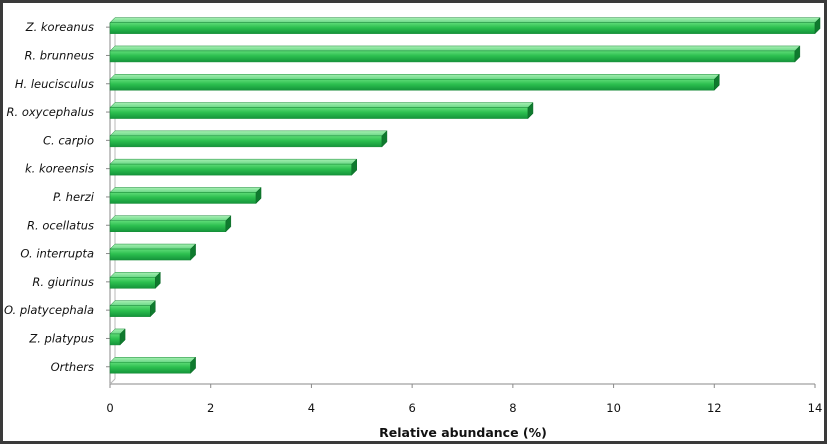  I want to click on x-axis-title: Relative abundance (%), so click(463, 432).